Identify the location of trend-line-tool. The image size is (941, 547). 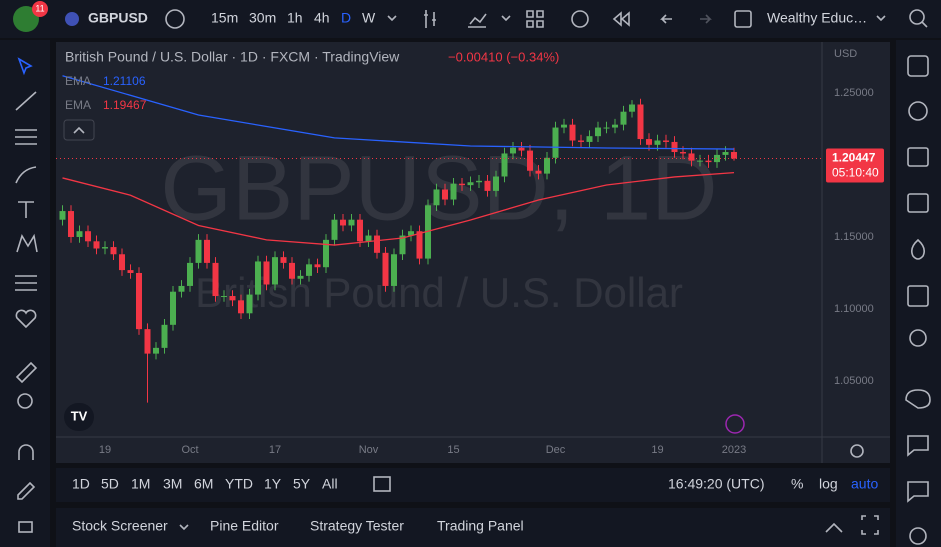
(26, 101).